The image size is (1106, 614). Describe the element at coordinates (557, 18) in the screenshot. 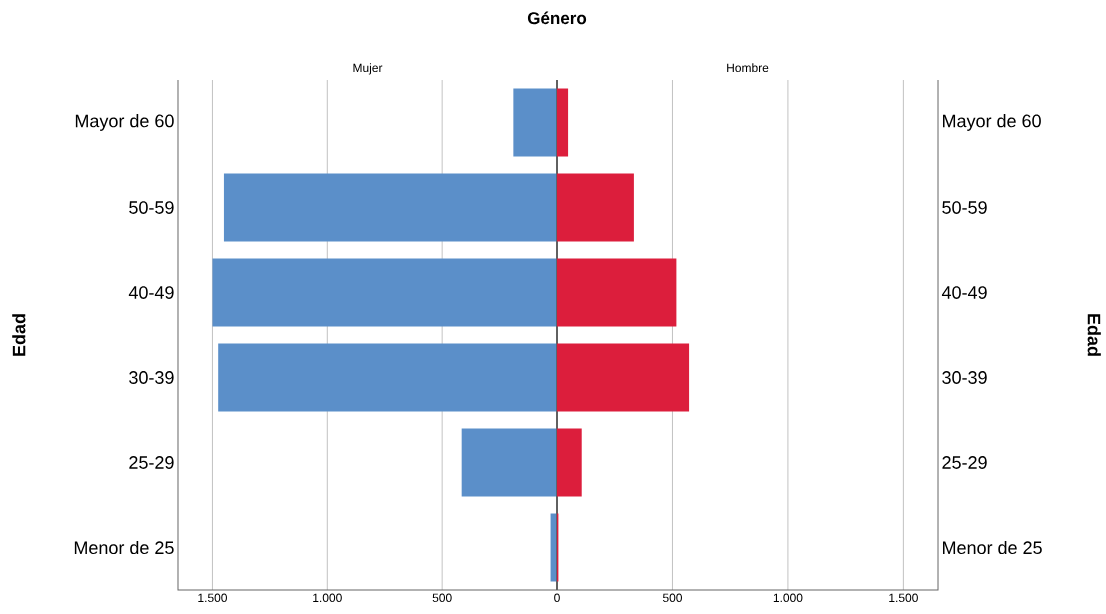

I see `chart-title: Género` at that location.